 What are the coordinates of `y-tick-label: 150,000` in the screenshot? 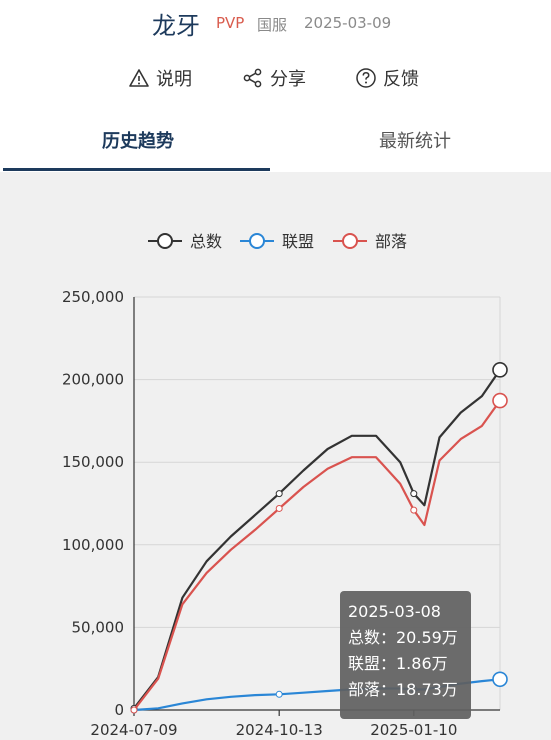 It's located at (93, 462).